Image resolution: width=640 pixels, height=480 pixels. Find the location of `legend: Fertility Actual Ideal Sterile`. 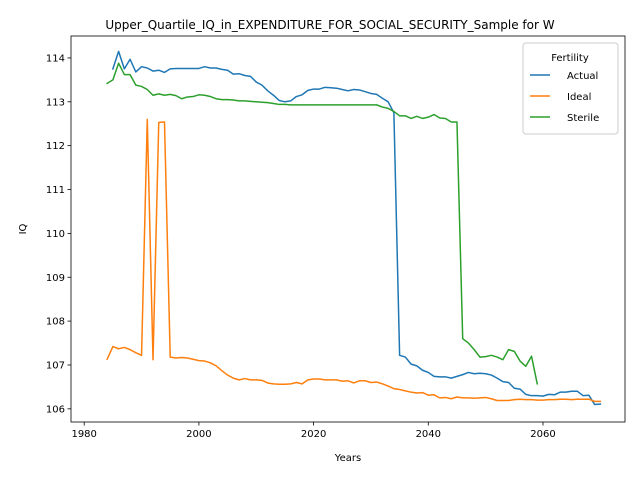

legend: Fertility Actual Ideal Sterile is located at coordinates (570, 88).